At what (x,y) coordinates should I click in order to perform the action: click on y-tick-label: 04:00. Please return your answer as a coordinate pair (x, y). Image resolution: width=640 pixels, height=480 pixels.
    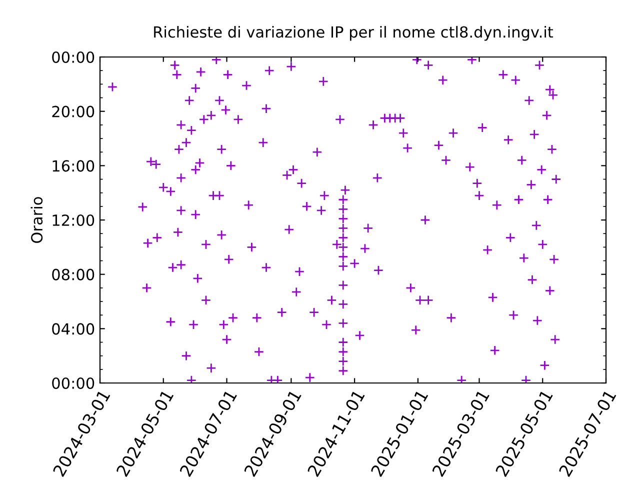
    Looking at the image, I should click on (73, 329).